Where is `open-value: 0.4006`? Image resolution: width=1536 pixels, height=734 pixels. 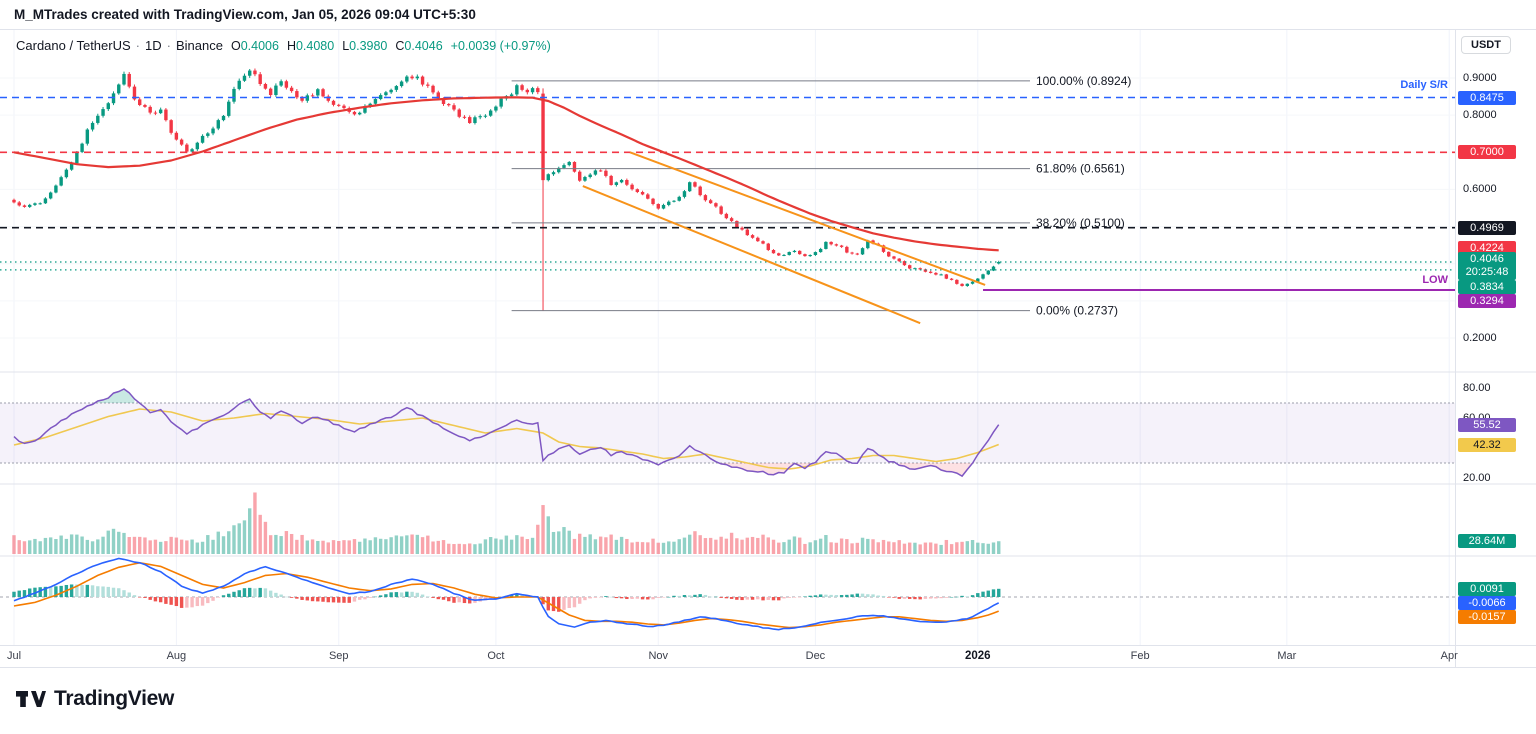 open-value: 0.4006 is located at coordinates (259, 46).